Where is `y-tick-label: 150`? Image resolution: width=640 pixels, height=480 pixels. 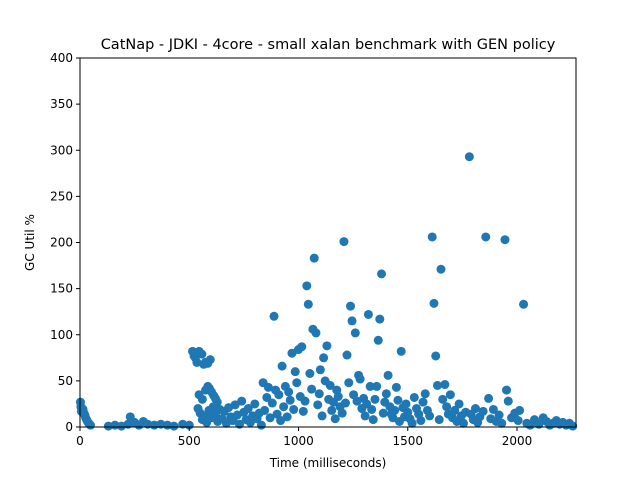 y-tick-label: 150 is located at coordinates (61, 289).